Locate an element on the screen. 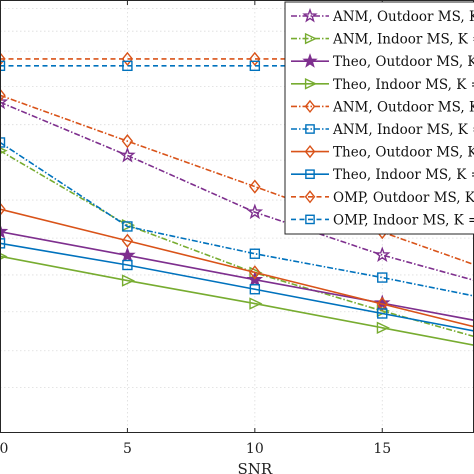 Image resolution: width=474 pixels, height=474 pixels. legend-entry: OMP, Outdoor MS, K = is located at coordinates (382, 198).